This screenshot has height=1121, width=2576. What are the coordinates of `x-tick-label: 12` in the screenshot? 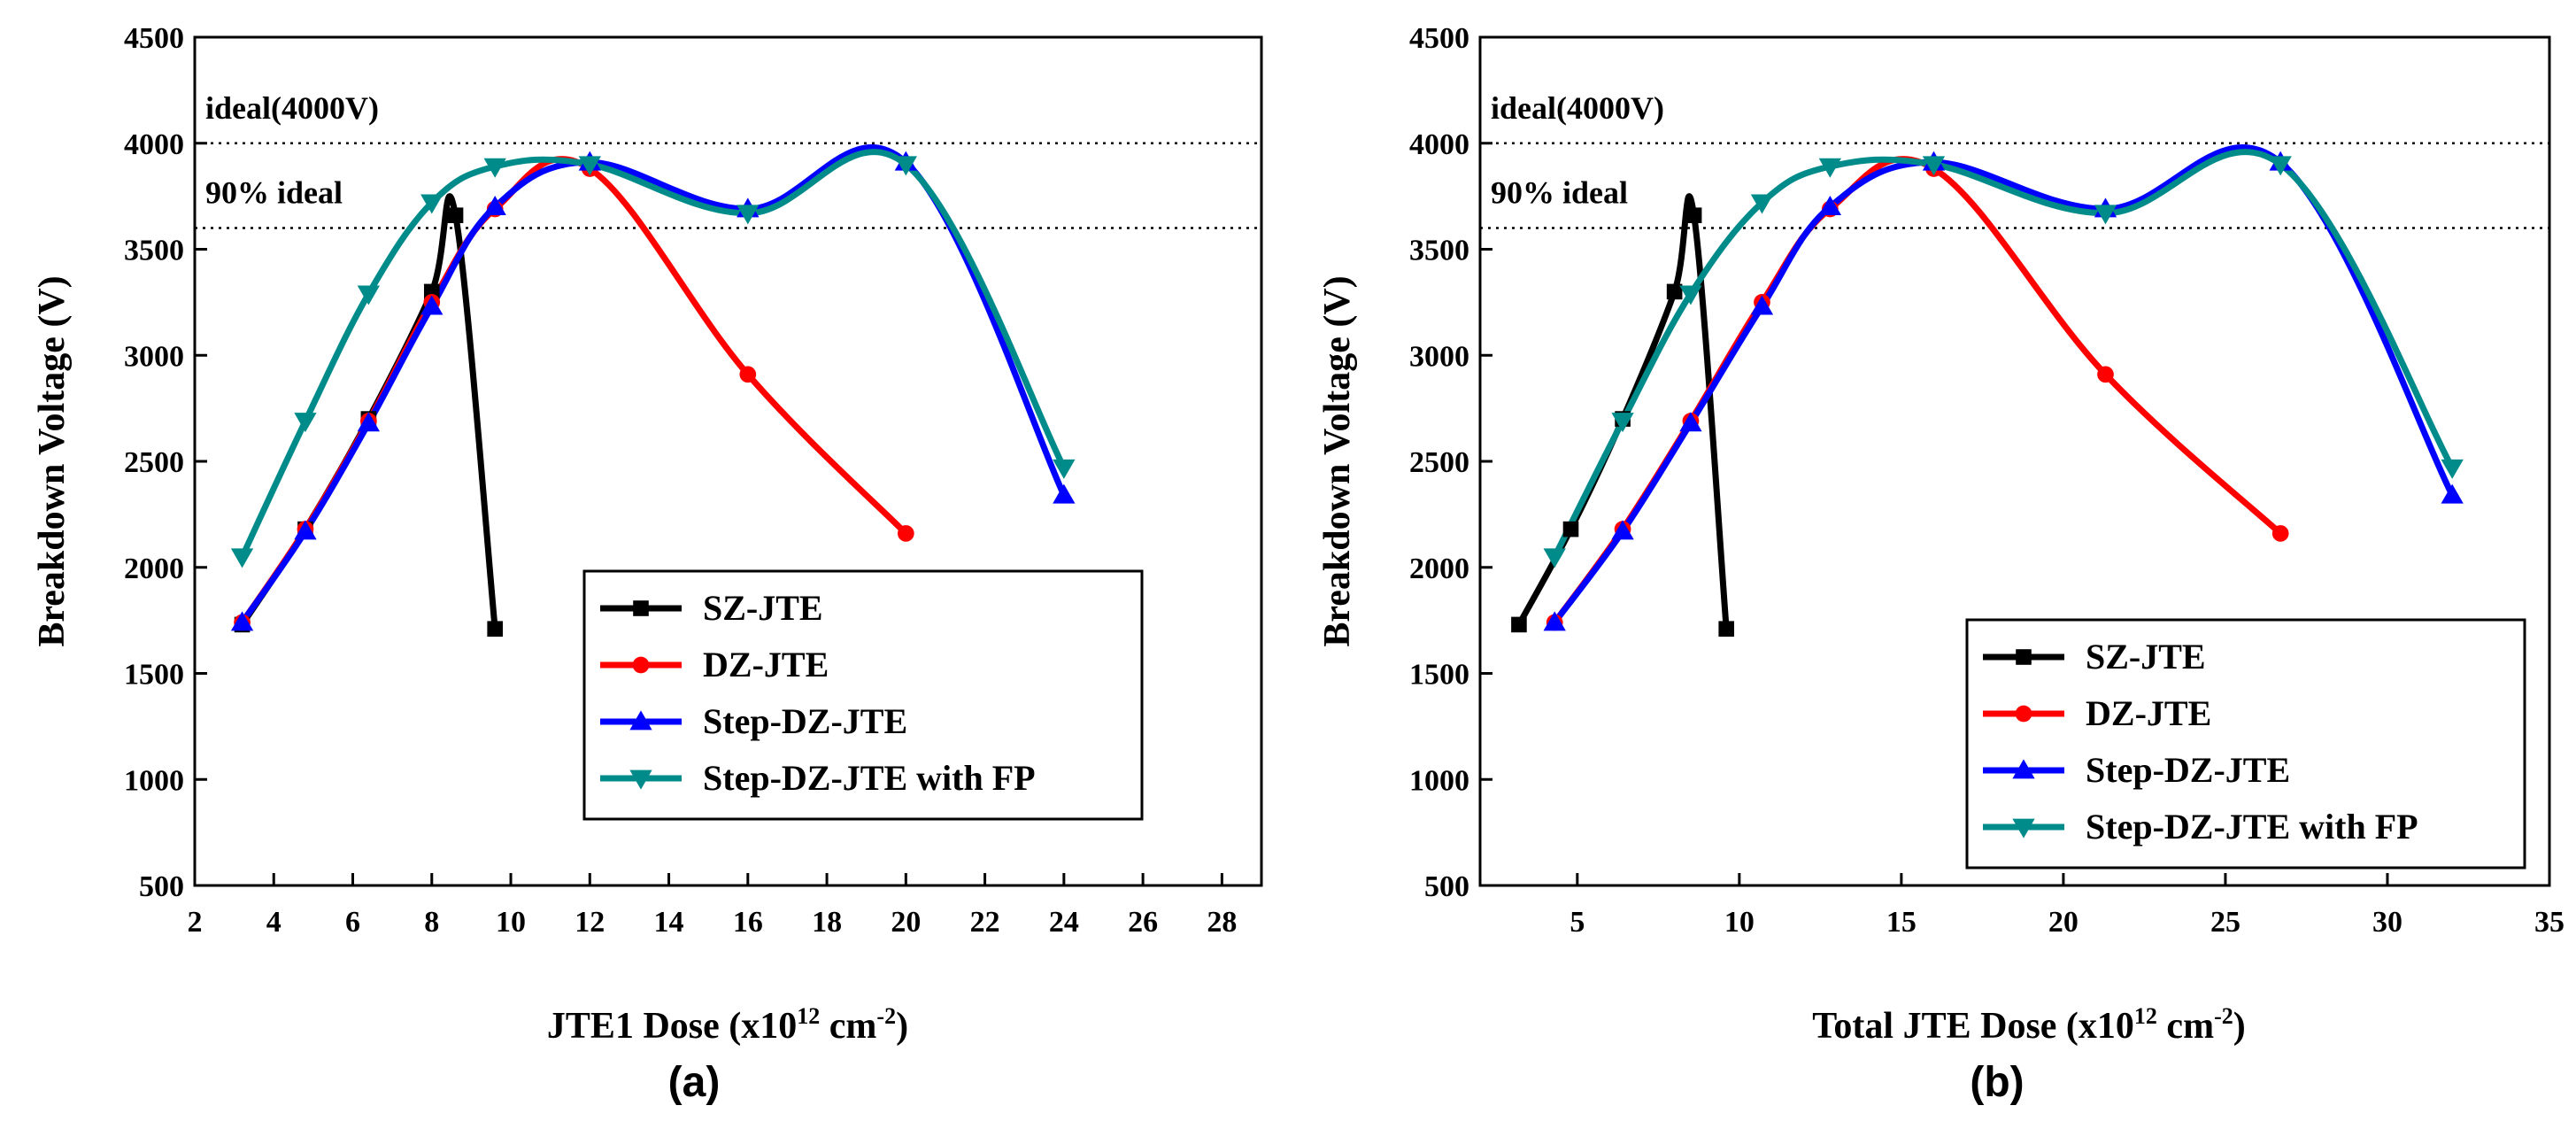 It's located at (590, 922).